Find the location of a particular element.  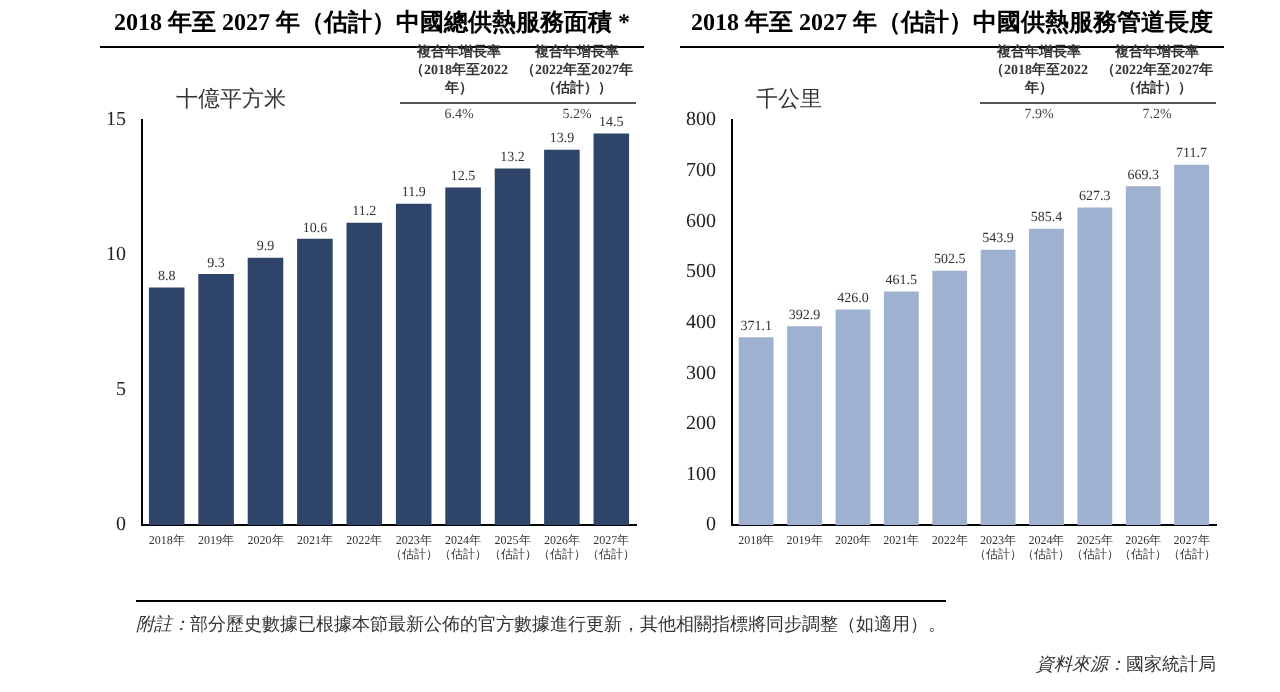

chart-title: 2018 年至 2027 年（估計）中國總供熱服務面積 * is located at coordinates (372, 22).